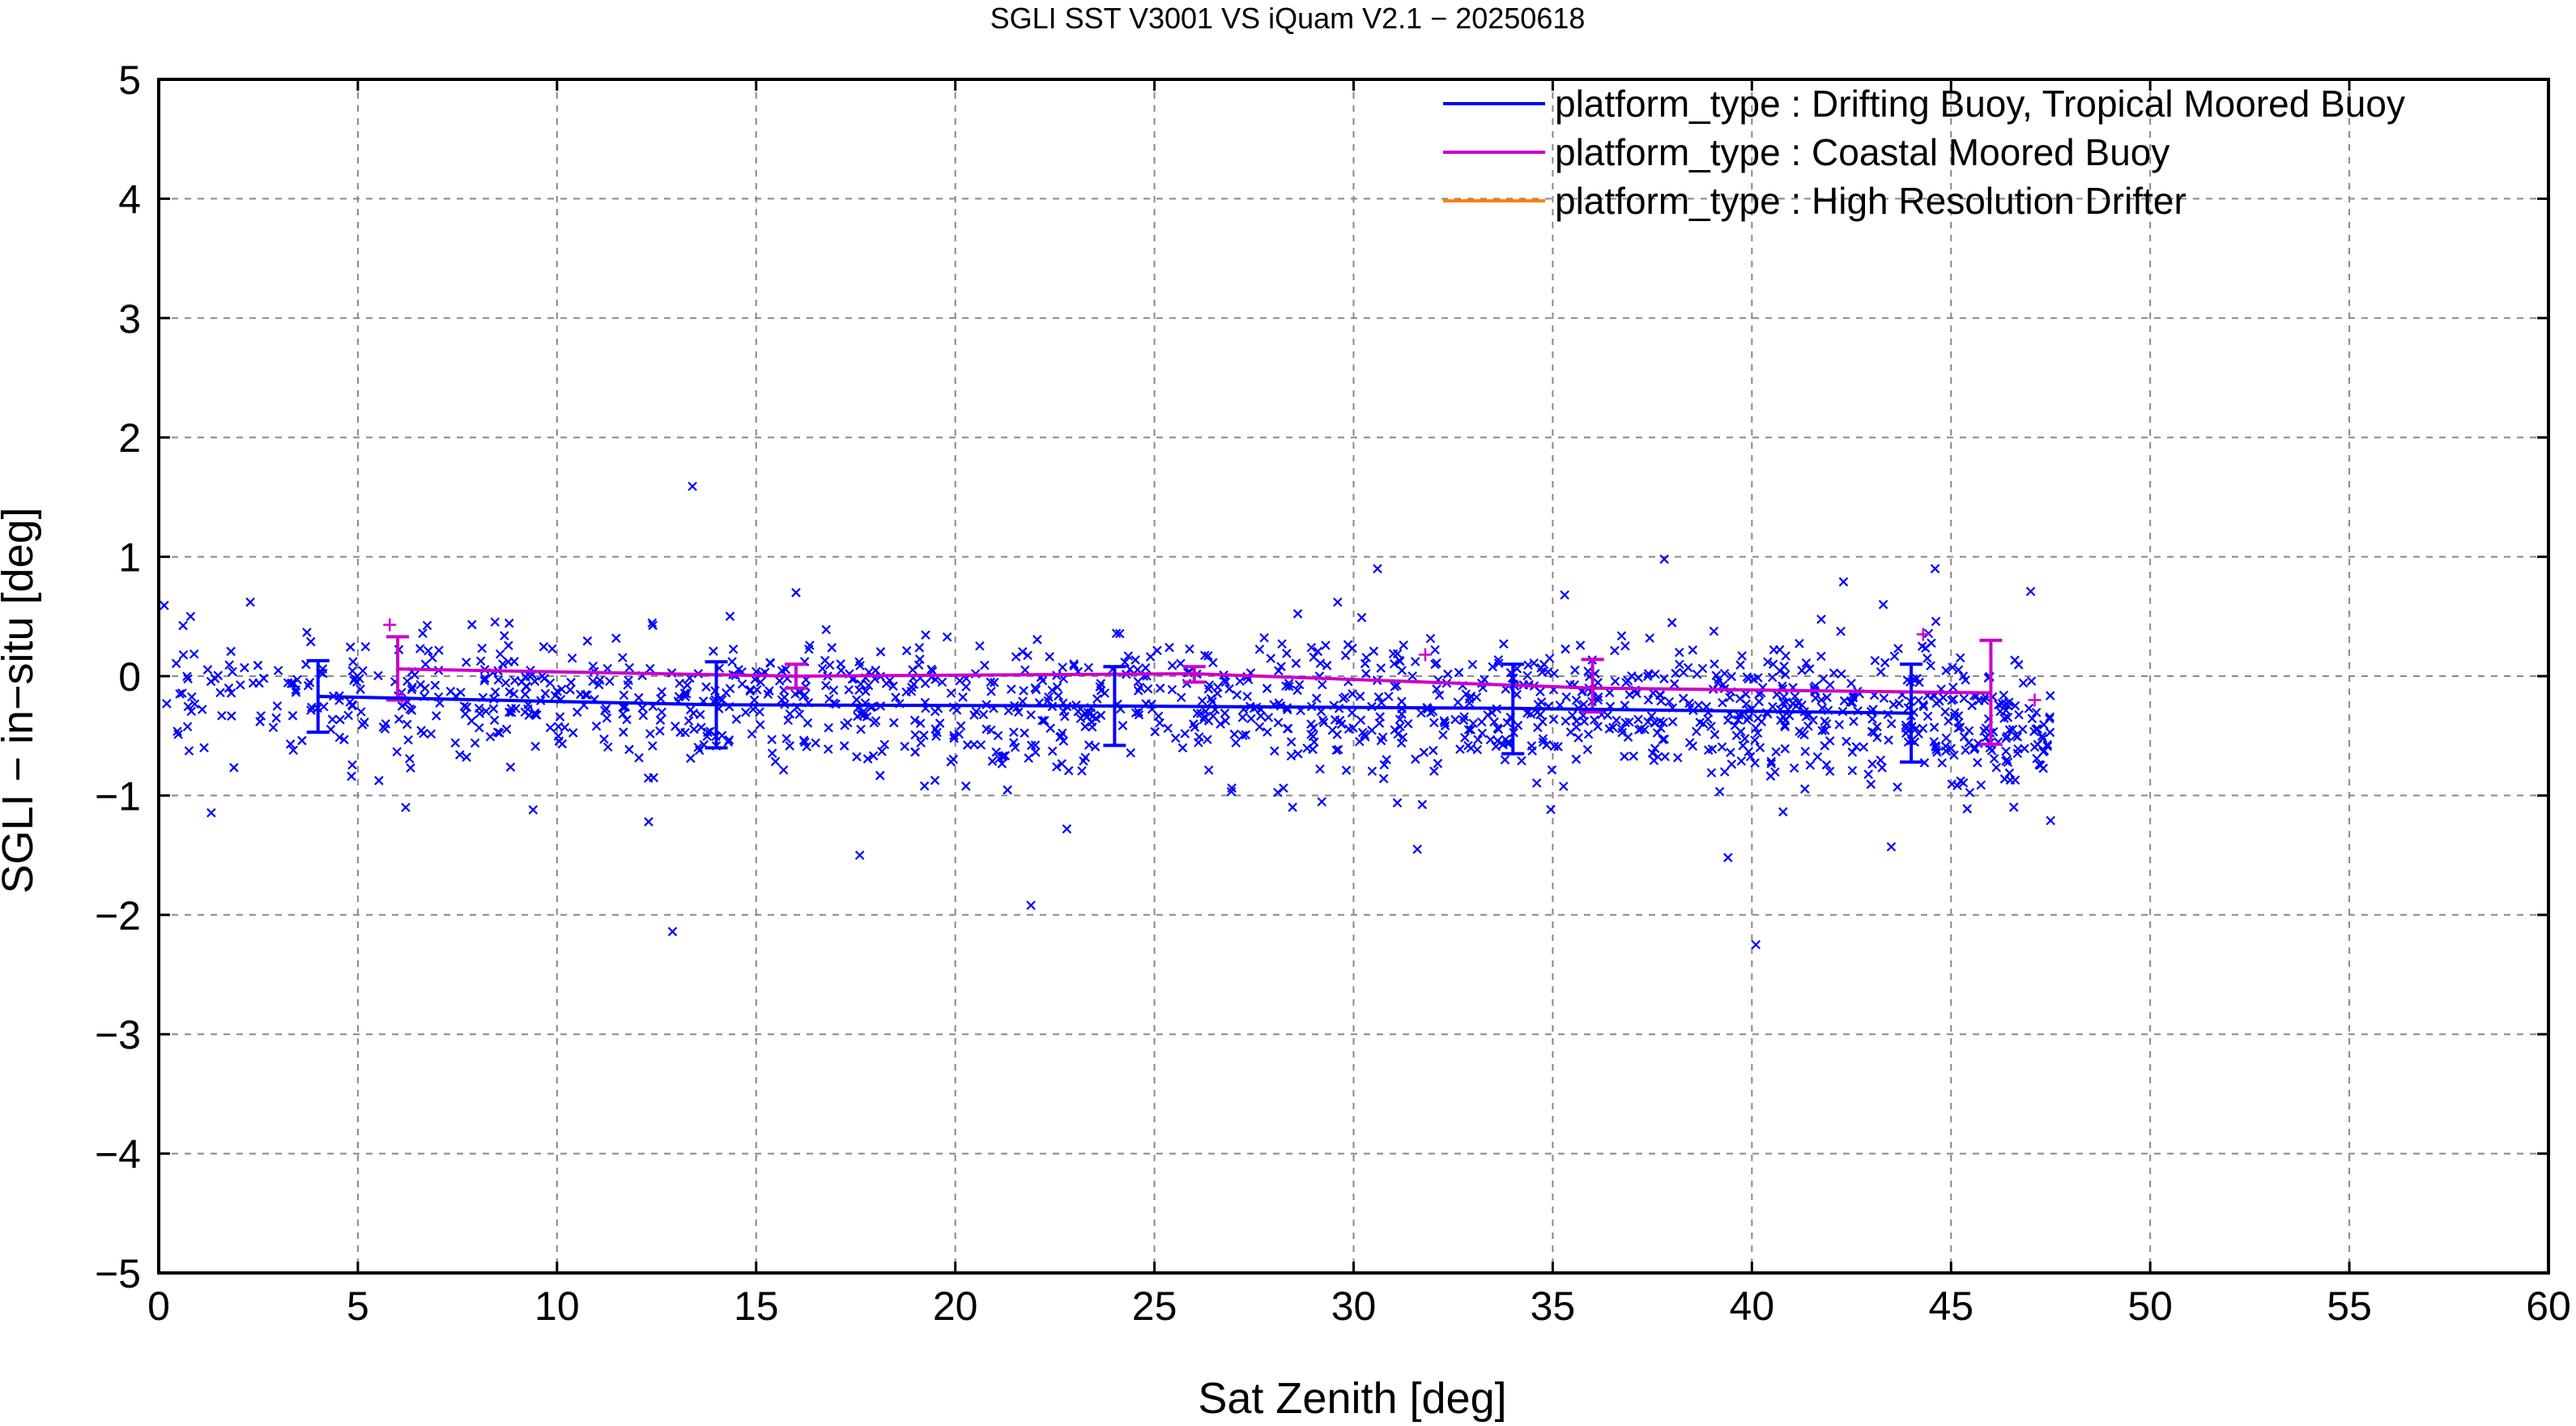 The image size is (2576, 1426). I want to click on y-tick-label: −5, so click(118, 1273).